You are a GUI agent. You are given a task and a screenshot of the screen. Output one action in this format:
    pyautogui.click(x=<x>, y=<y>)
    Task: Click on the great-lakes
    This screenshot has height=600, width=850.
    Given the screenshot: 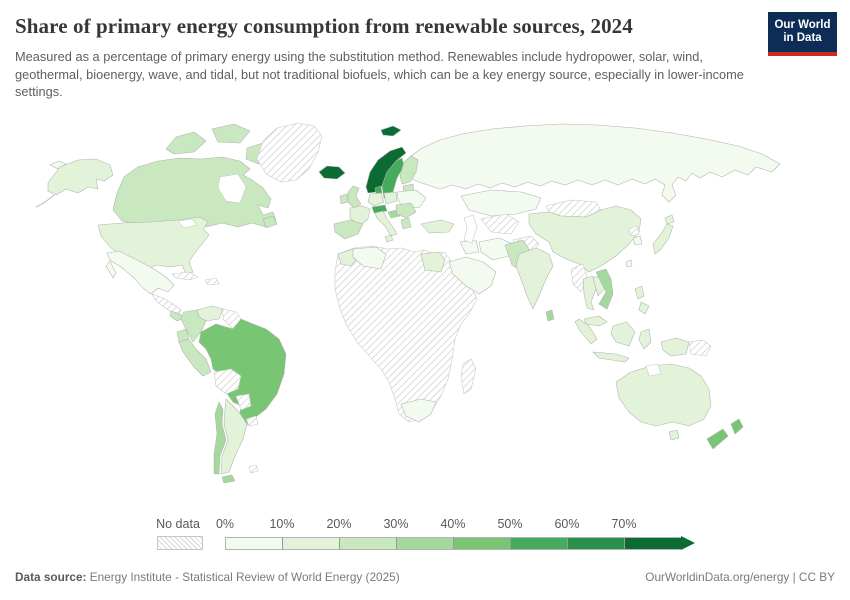 What is the action you would take?
    pyautogui.click(x=187, y=223)
    